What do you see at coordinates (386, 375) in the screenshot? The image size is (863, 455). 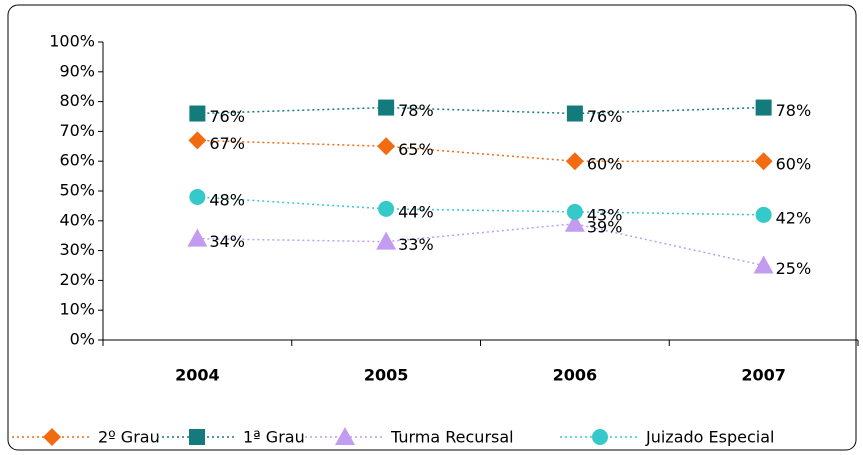 I see `x-tick-label: 2005` at bounding box center [386, 375].